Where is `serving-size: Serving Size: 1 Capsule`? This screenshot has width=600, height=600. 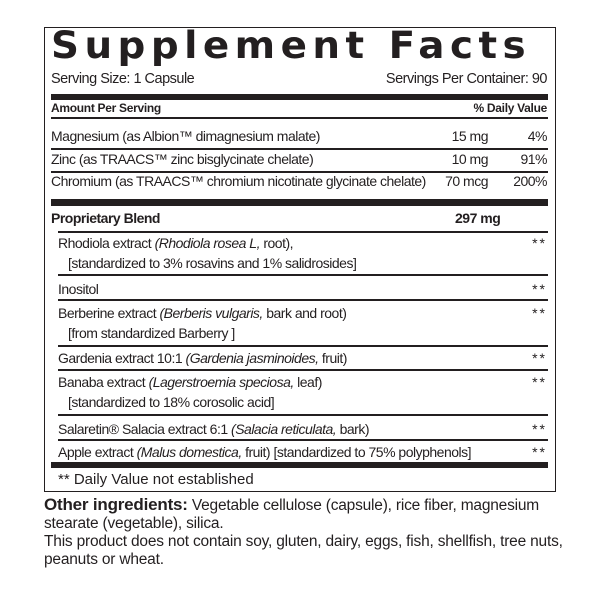 serving-size: Serving Size: 1 Capsule is located at coordinates (123, 79).